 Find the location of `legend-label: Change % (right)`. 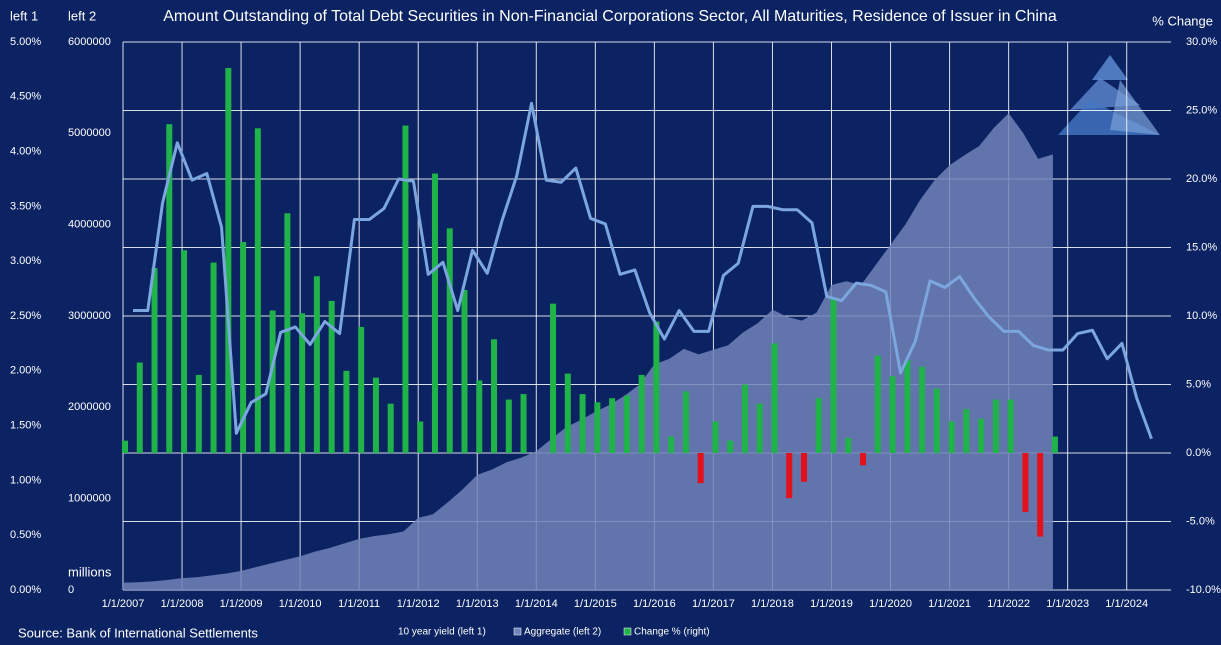

legend-label: Change % (right) is located at coordinates (672, 632).